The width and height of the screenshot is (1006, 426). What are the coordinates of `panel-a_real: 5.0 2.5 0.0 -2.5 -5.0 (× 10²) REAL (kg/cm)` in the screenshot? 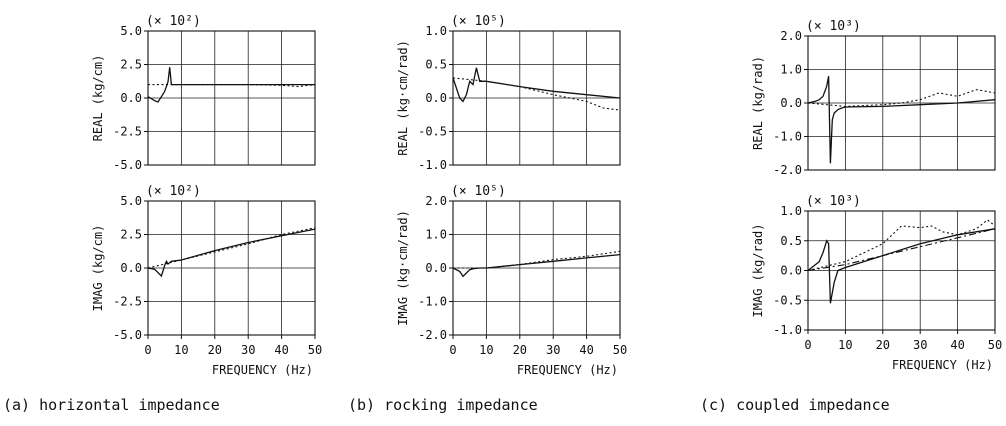 It's located at (203, 93).